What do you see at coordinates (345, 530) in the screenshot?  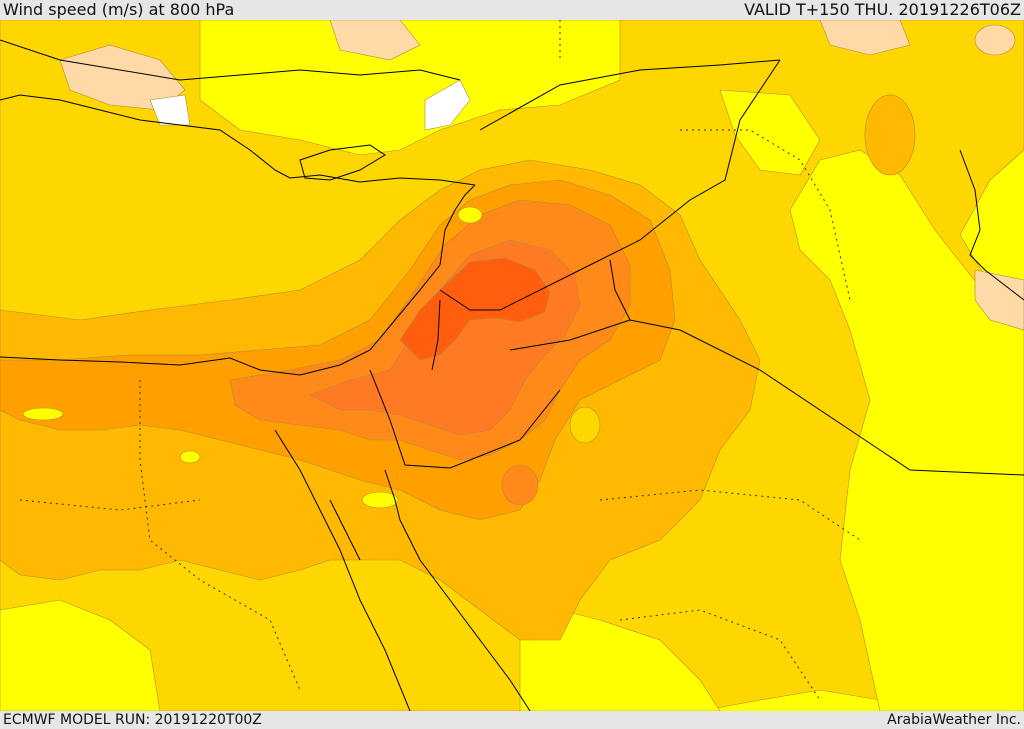 I see `coast-gulf-suez` at bounding box center [345, 530].